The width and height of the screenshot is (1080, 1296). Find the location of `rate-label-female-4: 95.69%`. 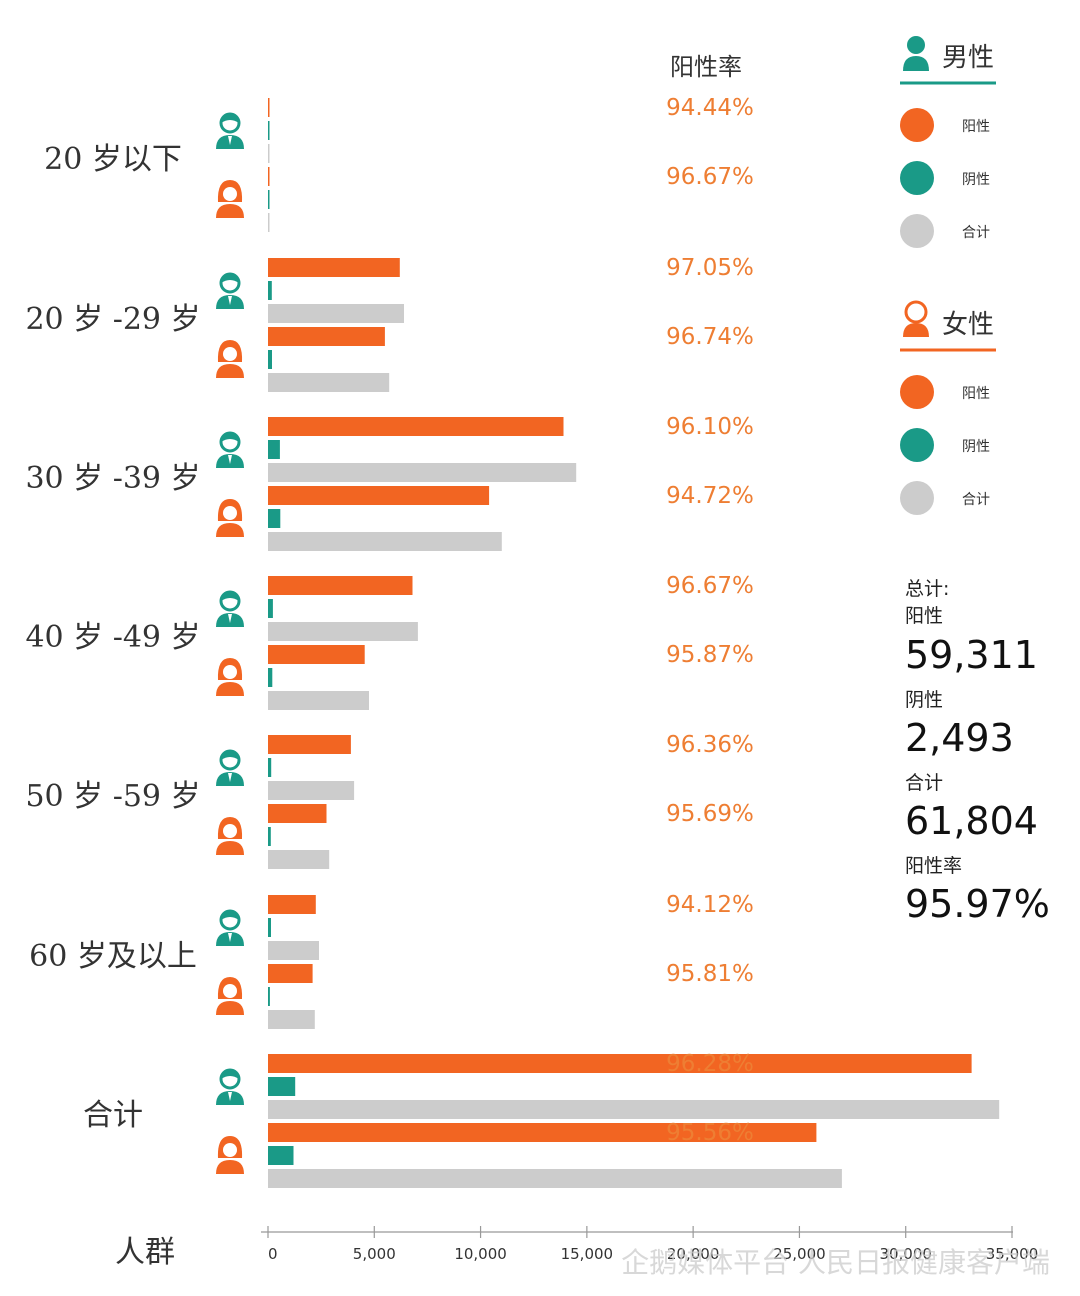

rate-label-female-4: 95.69% is located at coordinates (710, 814).